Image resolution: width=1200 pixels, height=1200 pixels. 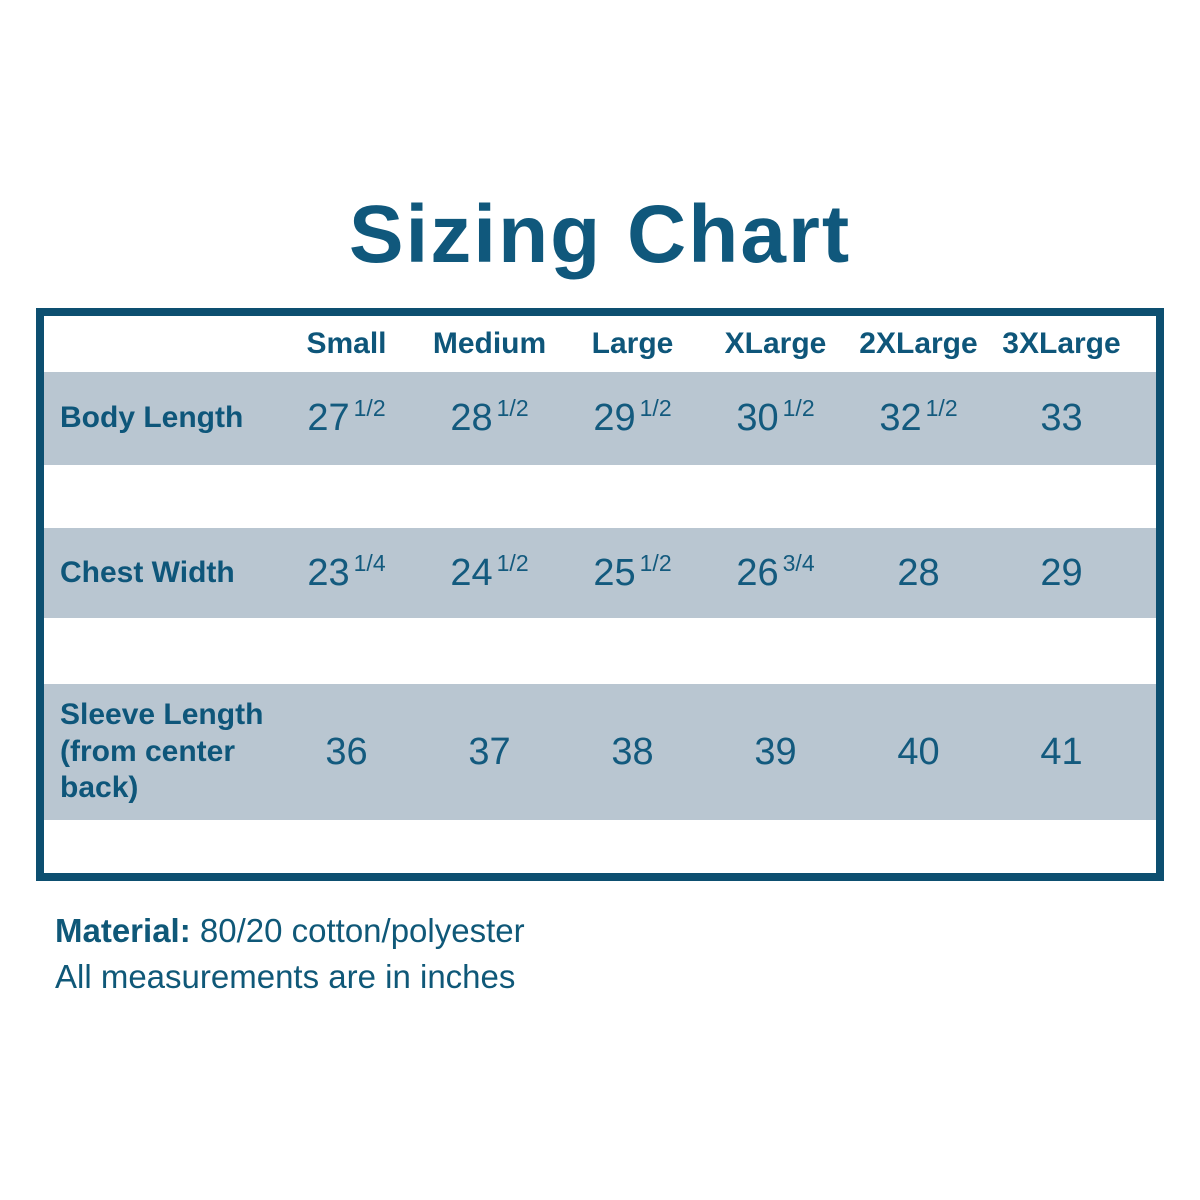 I want to click on size-value: 24 1/2, so click(x=489, y=571).